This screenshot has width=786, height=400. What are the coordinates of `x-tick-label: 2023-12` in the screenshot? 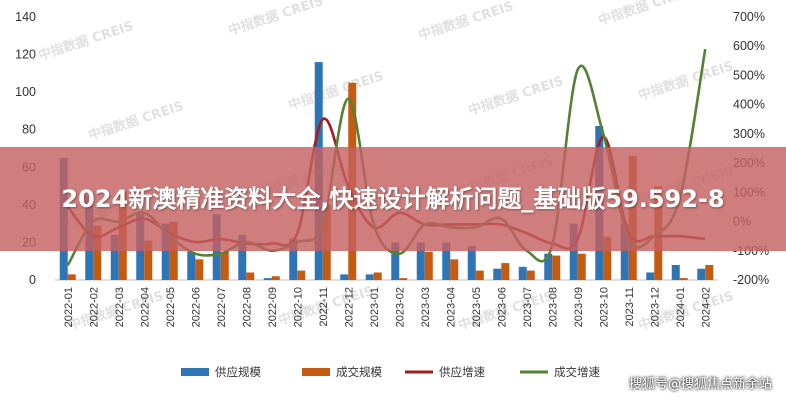 It's located at (655, 307).